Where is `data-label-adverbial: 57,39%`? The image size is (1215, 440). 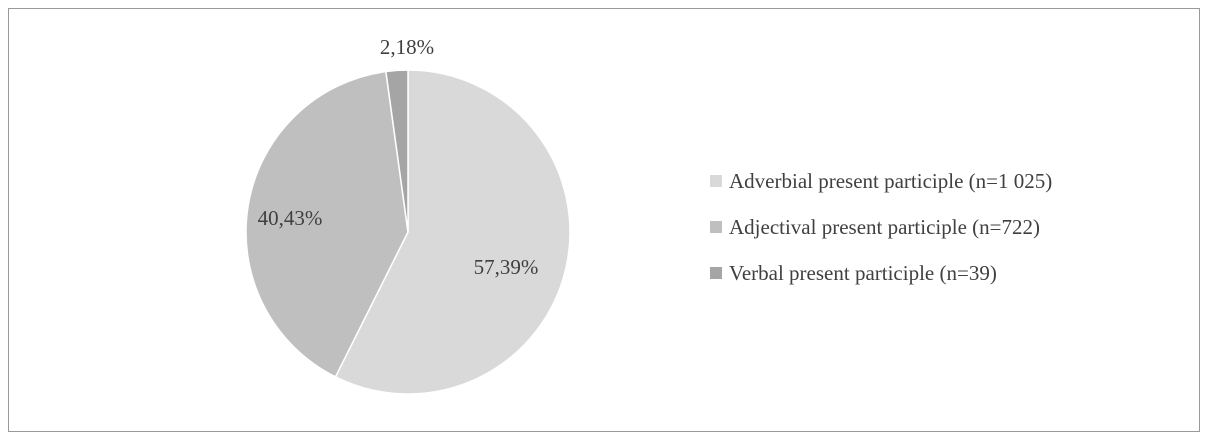
data-label-adverbial: 57,39% is located at coordinates (506, 267).